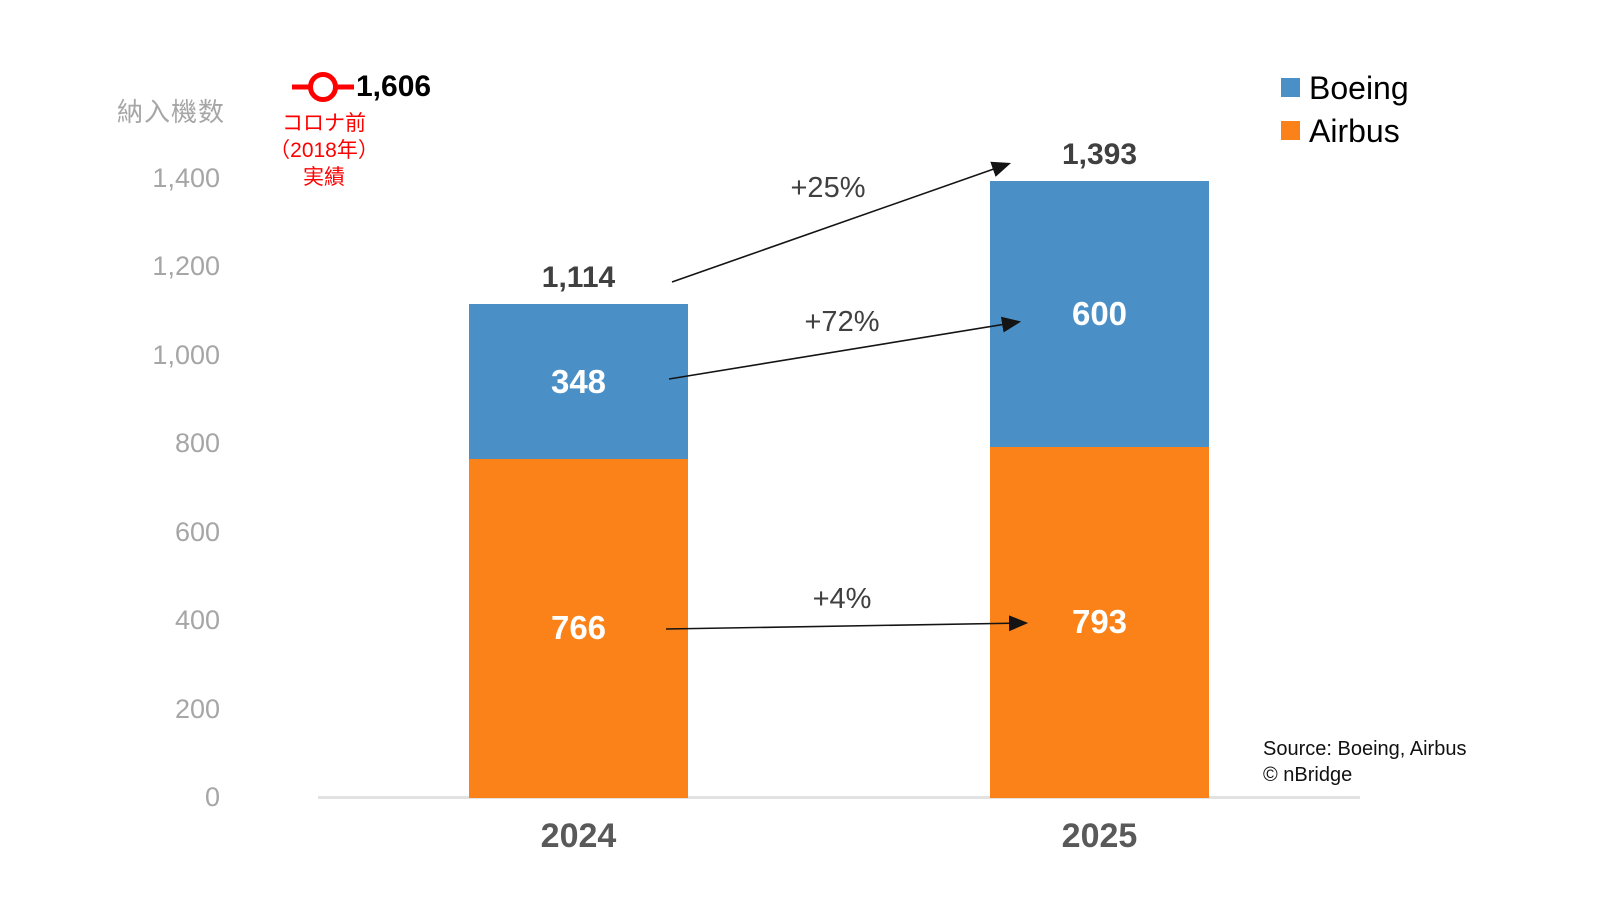 The width and height of the screenshot is (1600, 900). I want to click on reference-caption: コロナ前 （2018年） 実績, so click(324, 150).